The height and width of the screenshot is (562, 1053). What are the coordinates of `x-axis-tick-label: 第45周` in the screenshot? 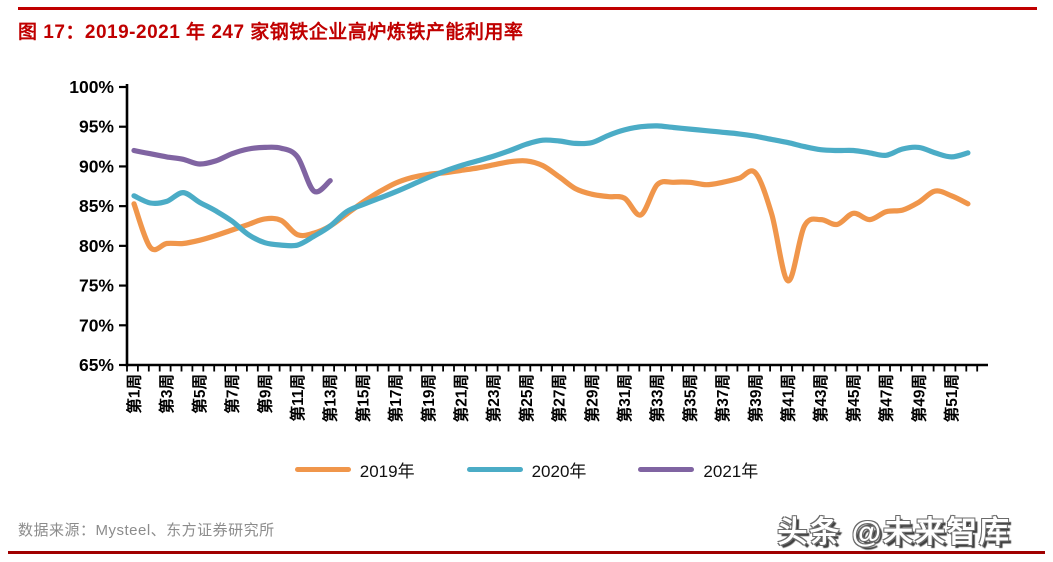 It's located at (853, 398).